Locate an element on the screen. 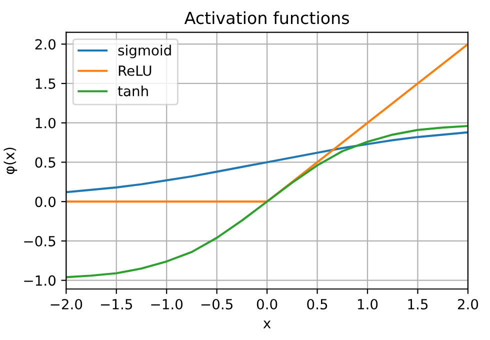 This screenshot has width=490, height=340. x-tick-label: −0.5 is located at coordinates (216, 304).